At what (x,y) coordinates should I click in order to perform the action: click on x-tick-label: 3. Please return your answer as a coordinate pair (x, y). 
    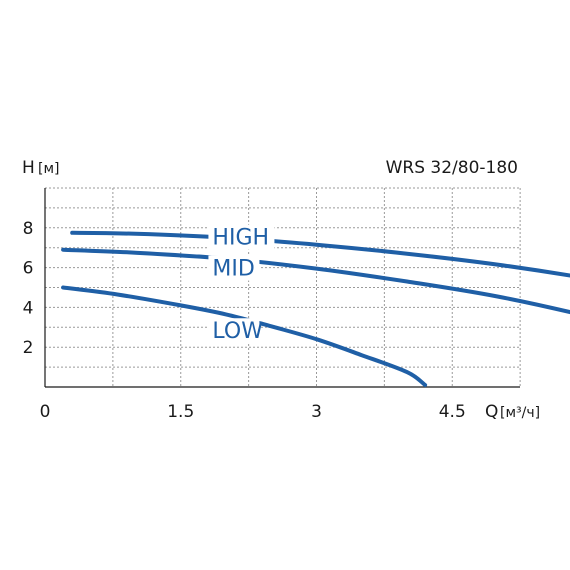
    Looking at the image, I should click on (316, 412).